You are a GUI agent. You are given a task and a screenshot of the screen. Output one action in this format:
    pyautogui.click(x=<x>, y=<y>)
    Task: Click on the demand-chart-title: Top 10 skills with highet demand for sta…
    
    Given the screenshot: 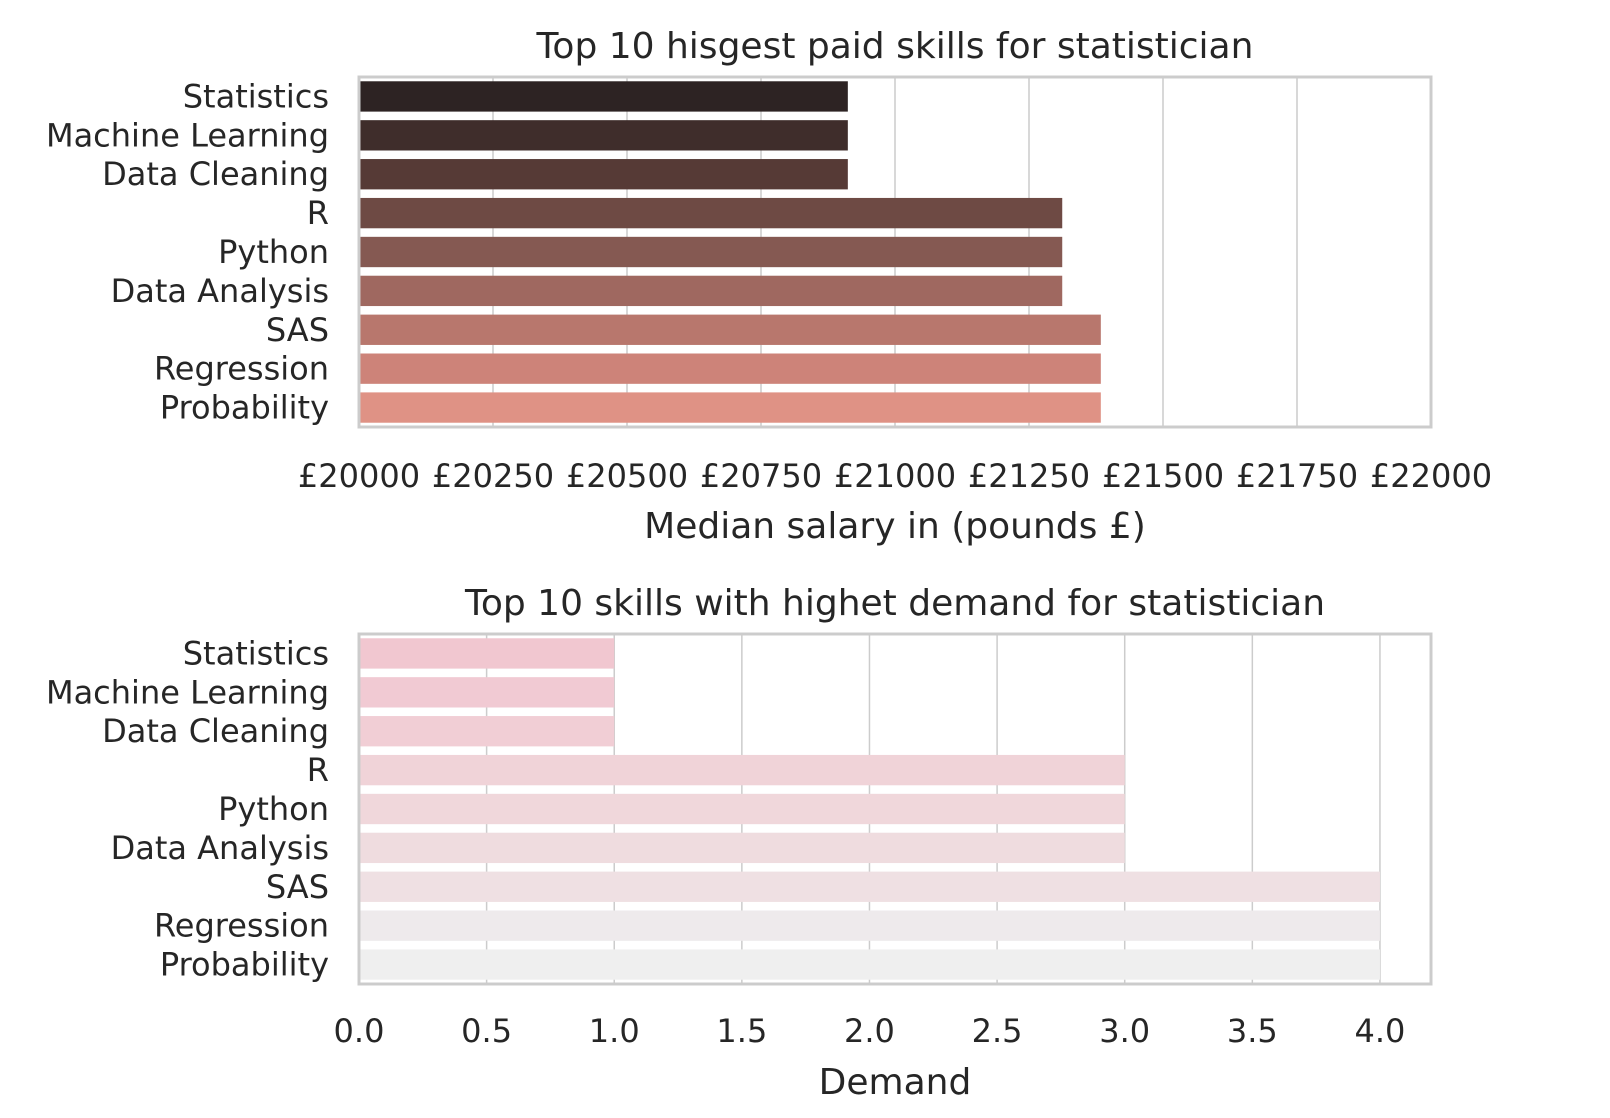 What is the action you would take?
    pyautogui.click(x=894, y=603)
    